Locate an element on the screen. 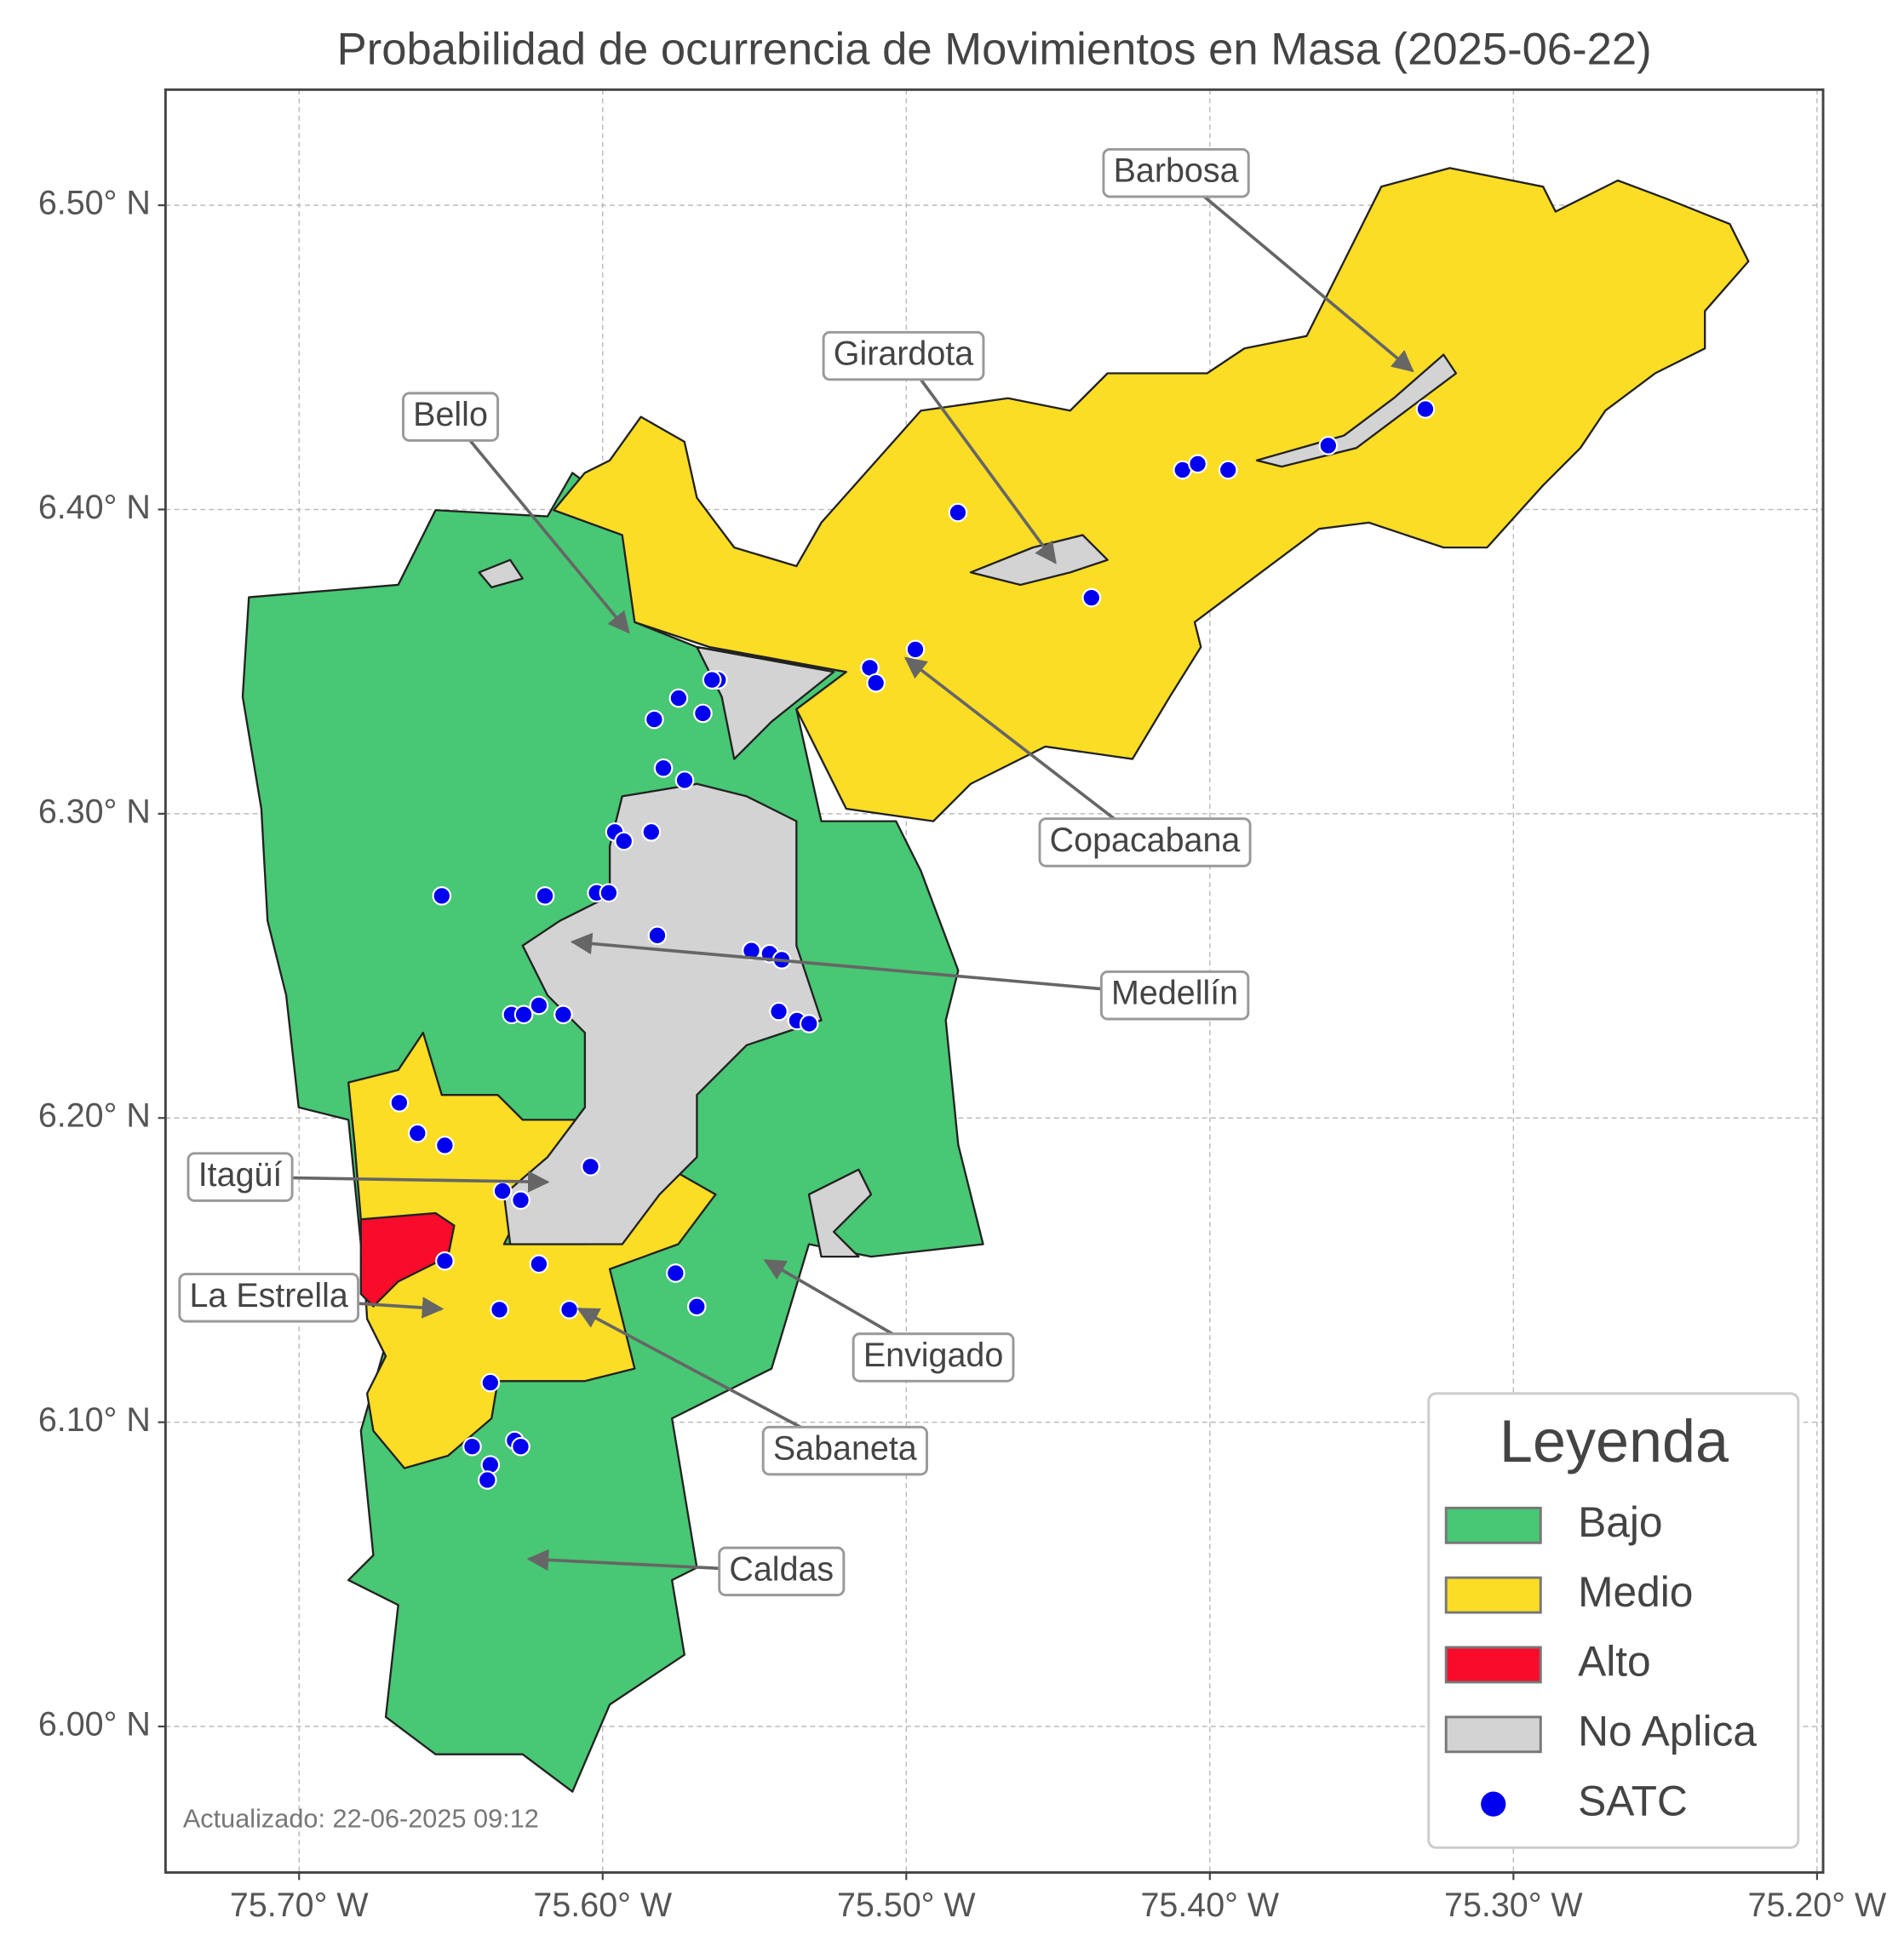 This screenshot has width=1904, height=1941. annotation-label: Medellín is located at coordinates (1175, 994).